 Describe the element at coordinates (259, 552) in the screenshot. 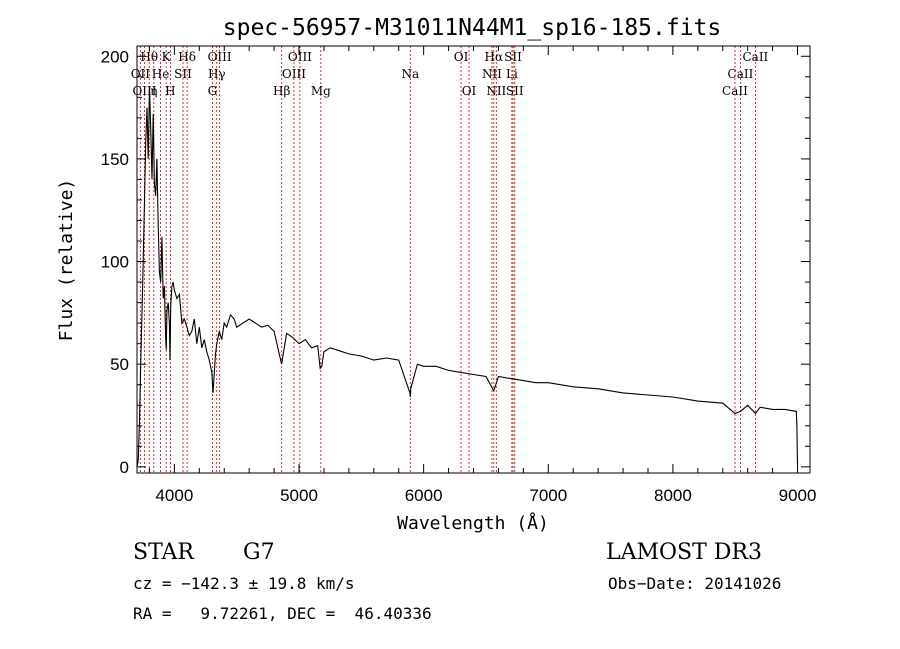

I see `object-subclass: G7` at that location.